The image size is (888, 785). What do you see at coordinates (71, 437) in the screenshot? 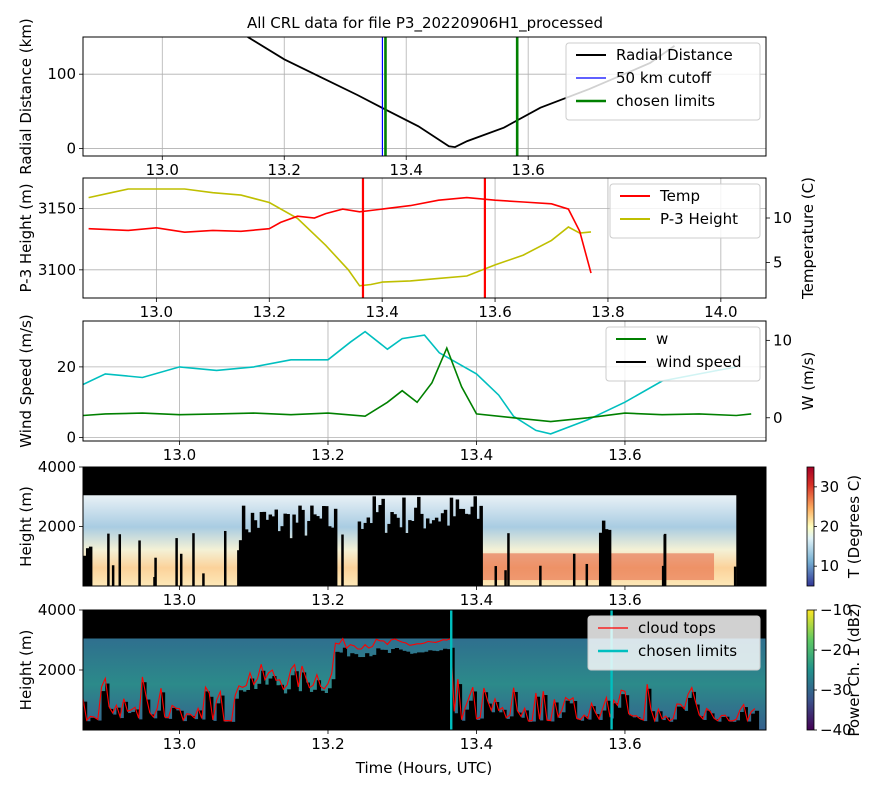
I see `wind-ytick-label: 0` at bounding box center [71, 437].